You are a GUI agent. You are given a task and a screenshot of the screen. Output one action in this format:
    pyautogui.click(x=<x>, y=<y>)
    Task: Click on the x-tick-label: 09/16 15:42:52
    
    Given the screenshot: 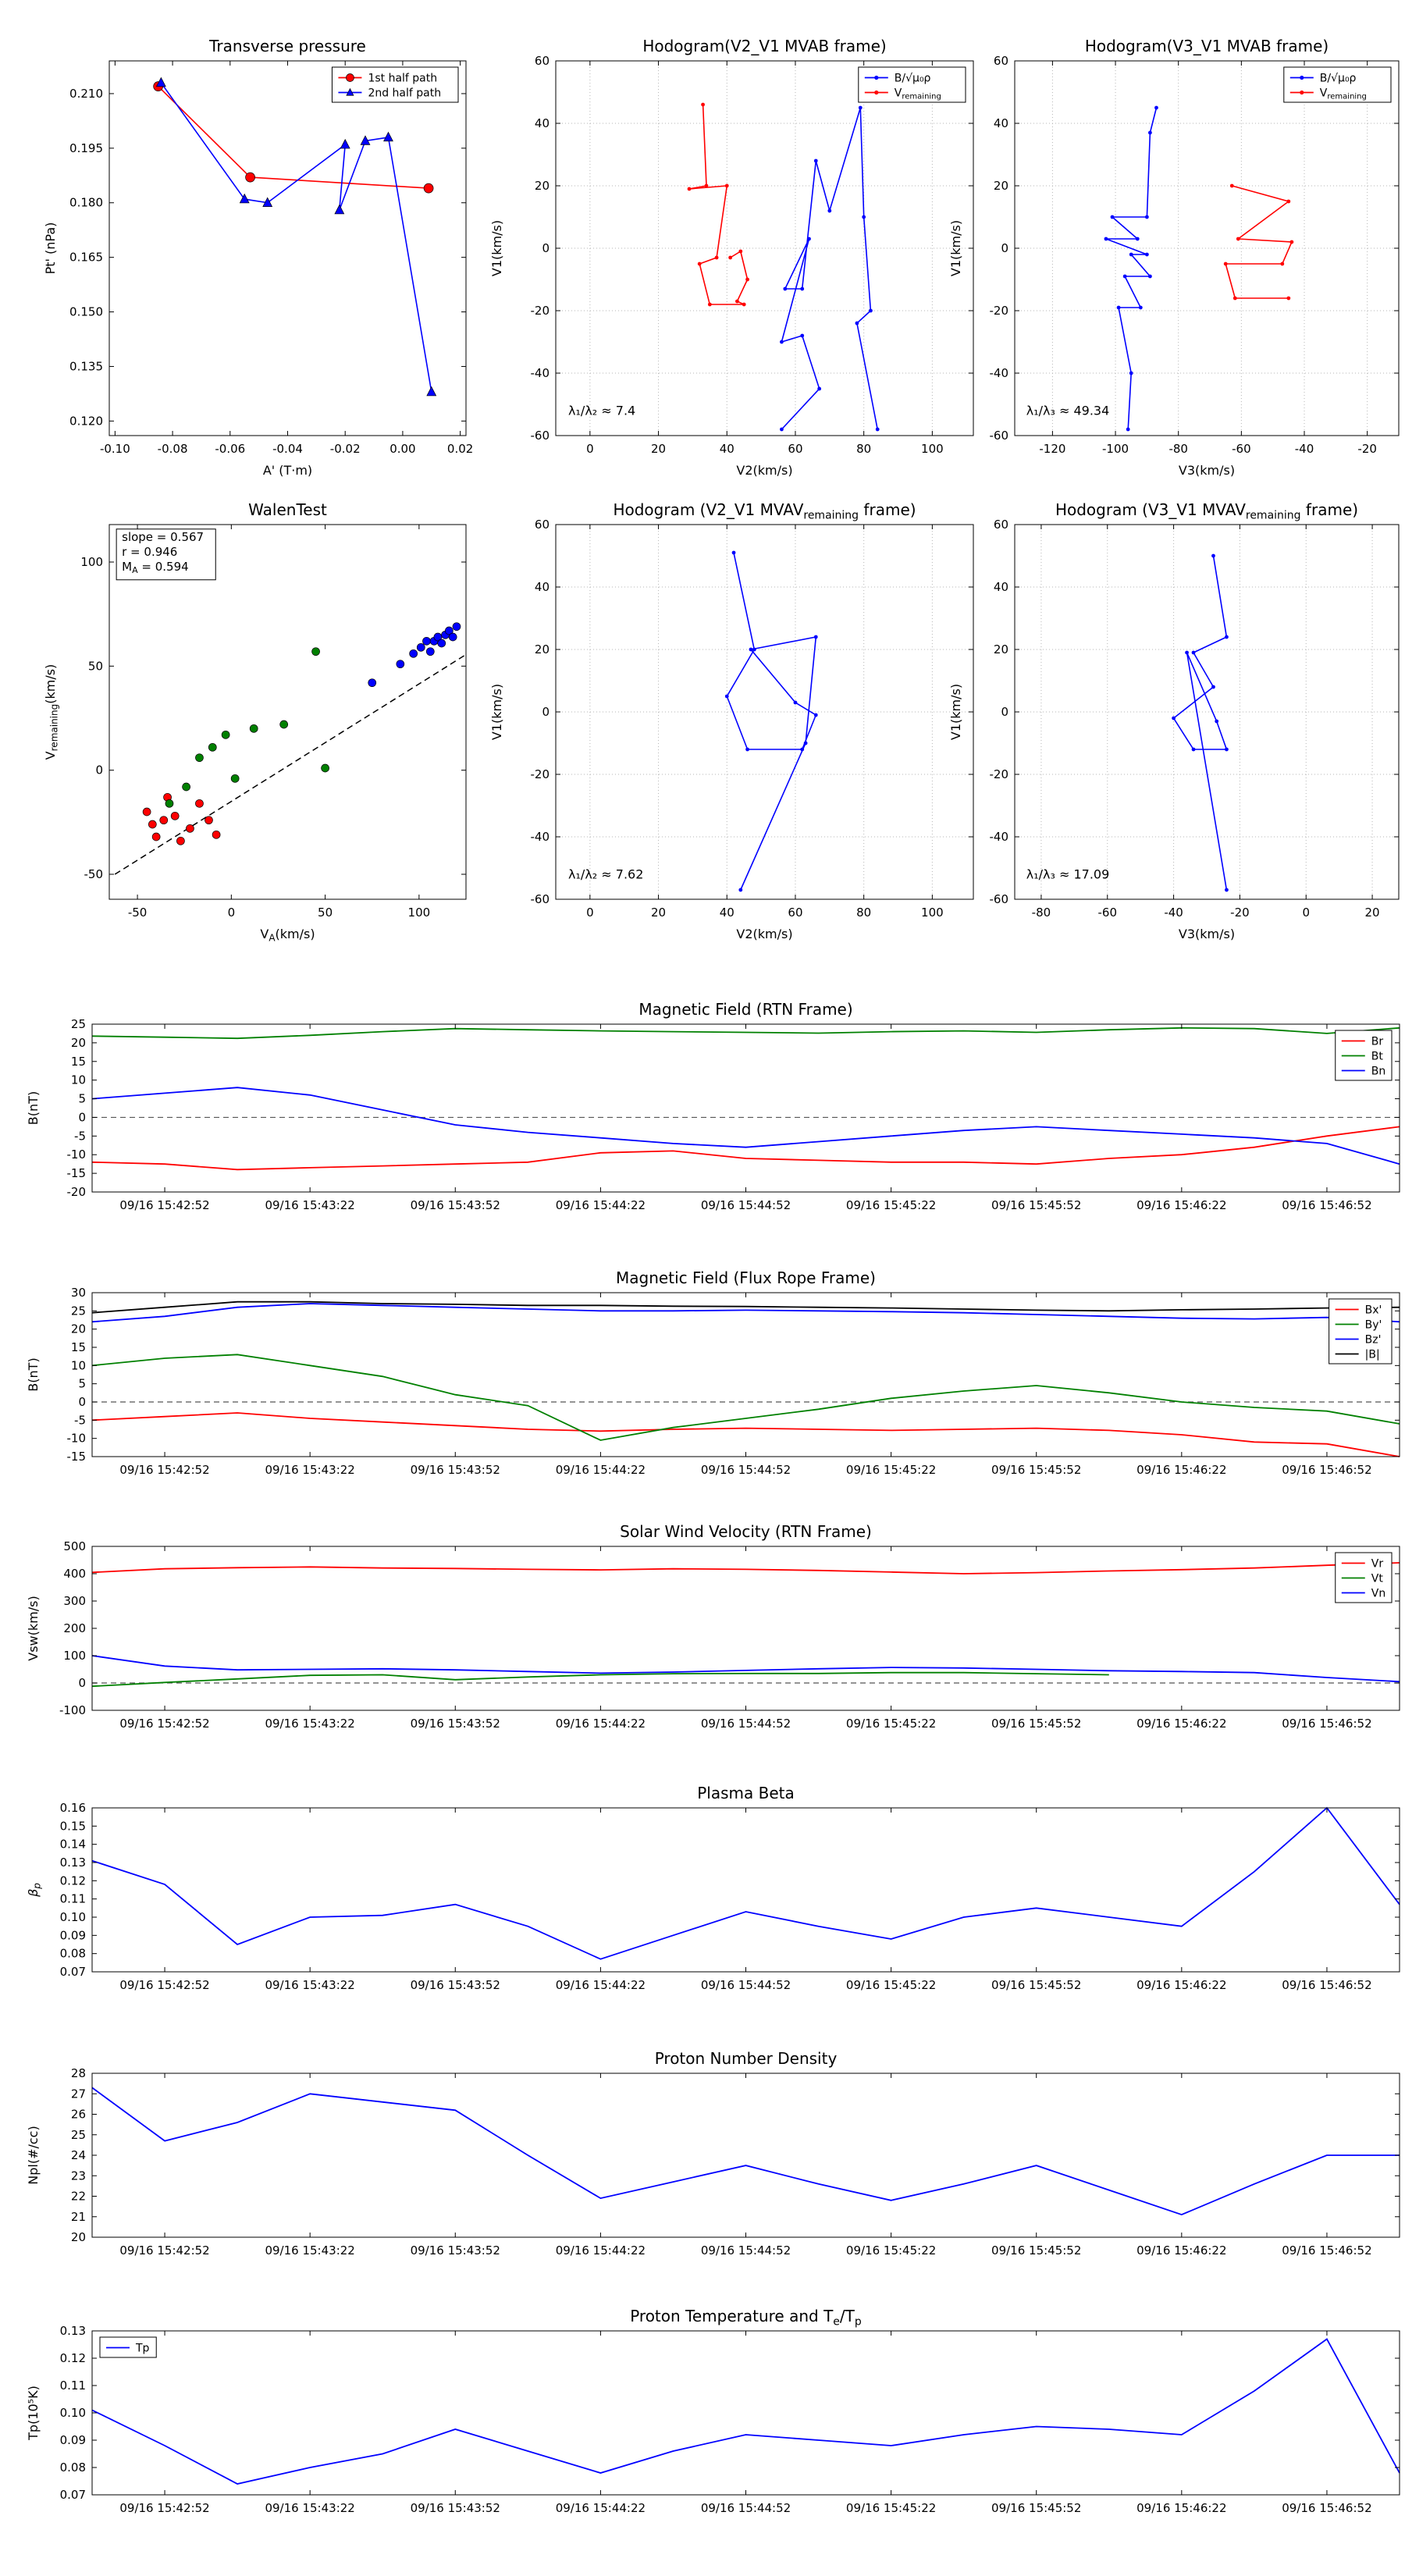 What is the action you would take?
    pyautogui.click(x=164, y=1470)
    